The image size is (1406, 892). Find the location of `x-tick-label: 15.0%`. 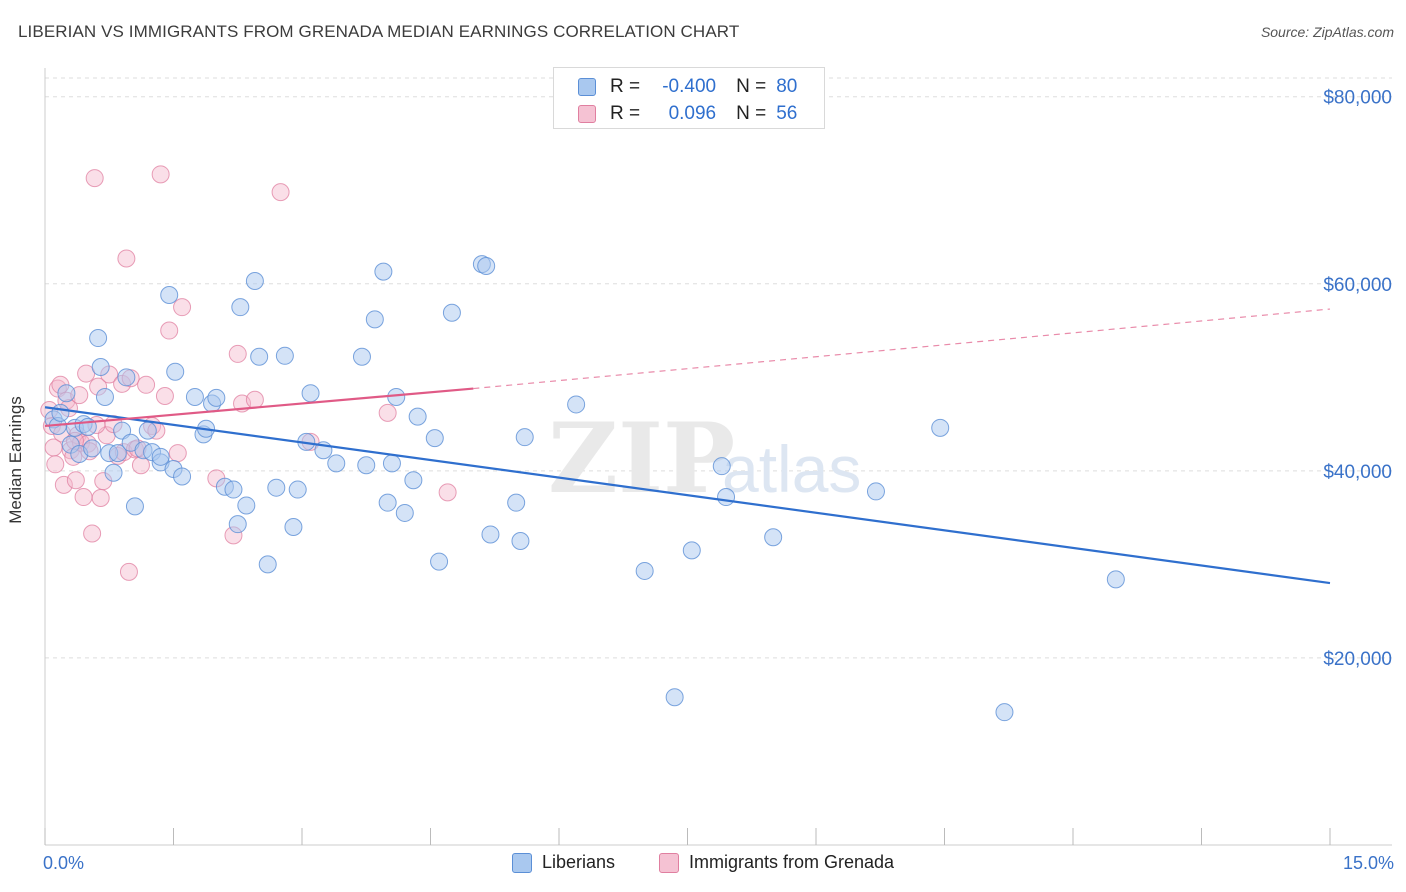

x-tick-label: 15.0% is located at coordinates (1368, 863).